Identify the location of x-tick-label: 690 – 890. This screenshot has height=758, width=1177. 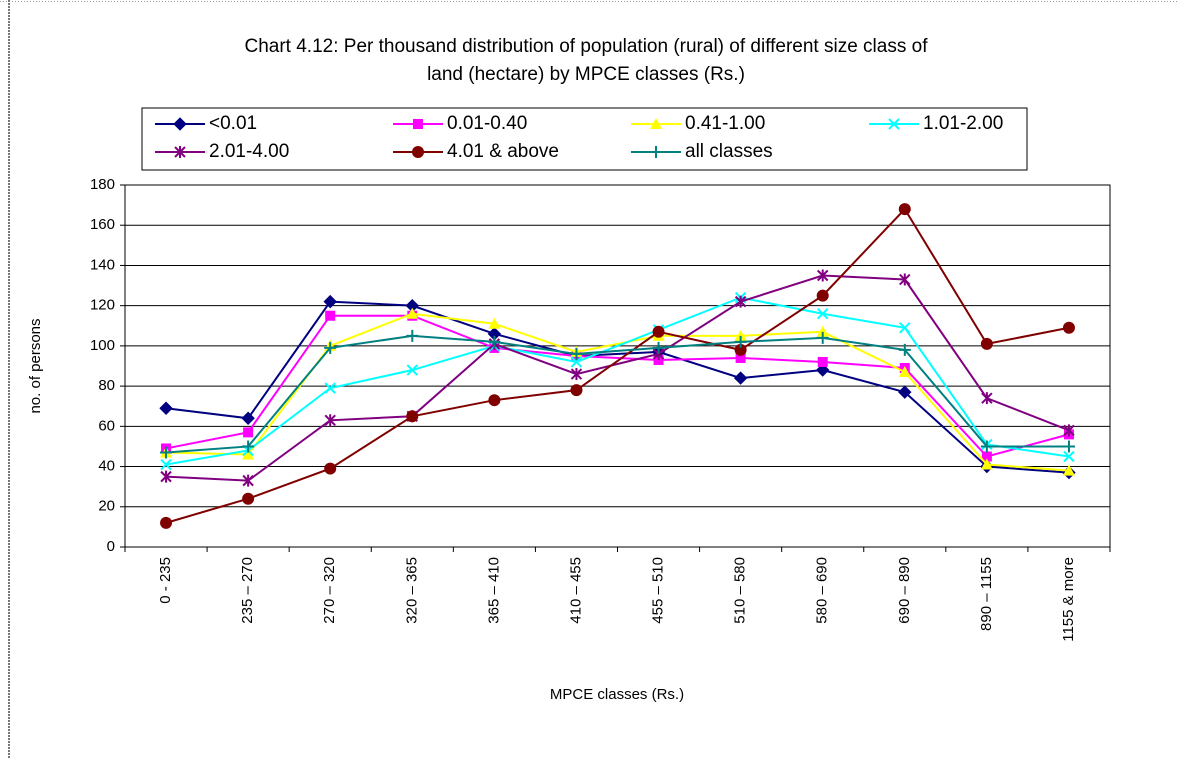
(904, 590).